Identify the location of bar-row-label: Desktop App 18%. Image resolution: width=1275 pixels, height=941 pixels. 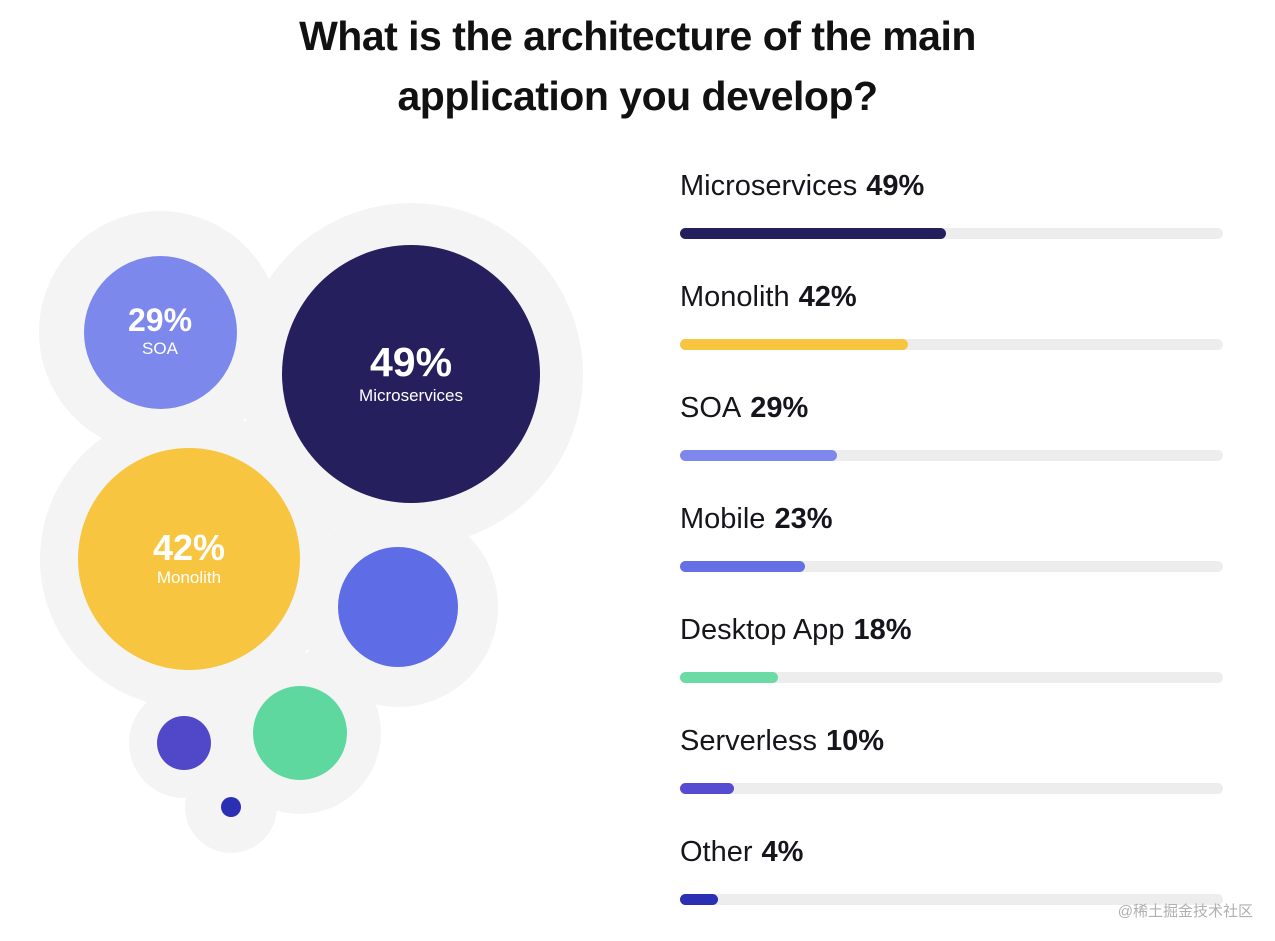
(951, 630).